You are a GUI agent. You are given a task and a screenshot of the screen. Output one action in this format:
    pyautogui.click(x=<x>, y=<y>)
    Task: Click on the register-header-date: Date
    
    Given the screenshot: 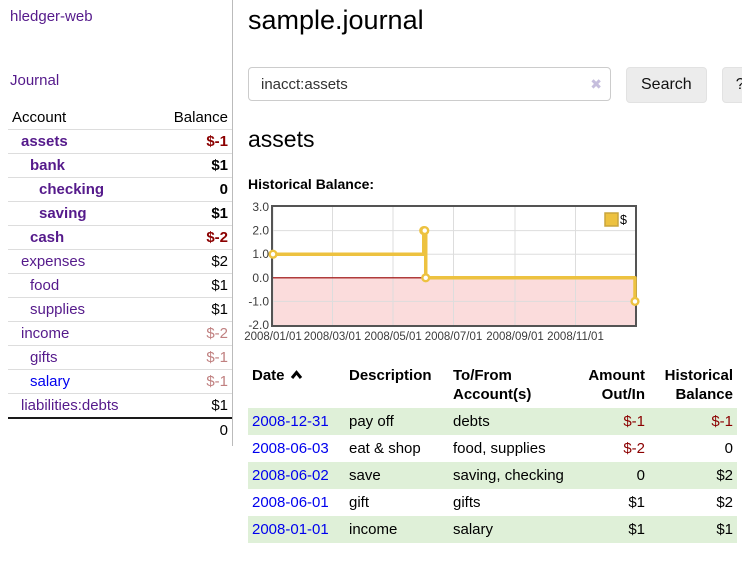 What is the action you would take?
    pyautogui.click(x=296, y=386)
    